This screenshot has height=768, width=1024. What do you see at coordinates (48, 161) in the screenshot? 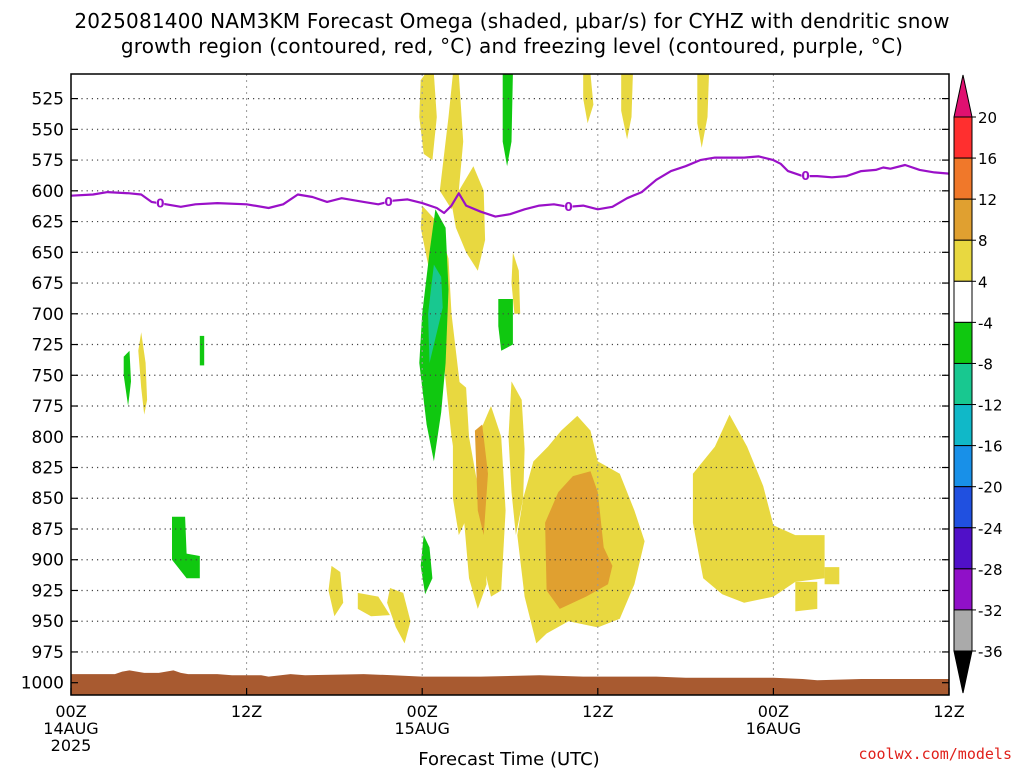
I see `y-tick-label: 575` at bounding box center [48, 161].